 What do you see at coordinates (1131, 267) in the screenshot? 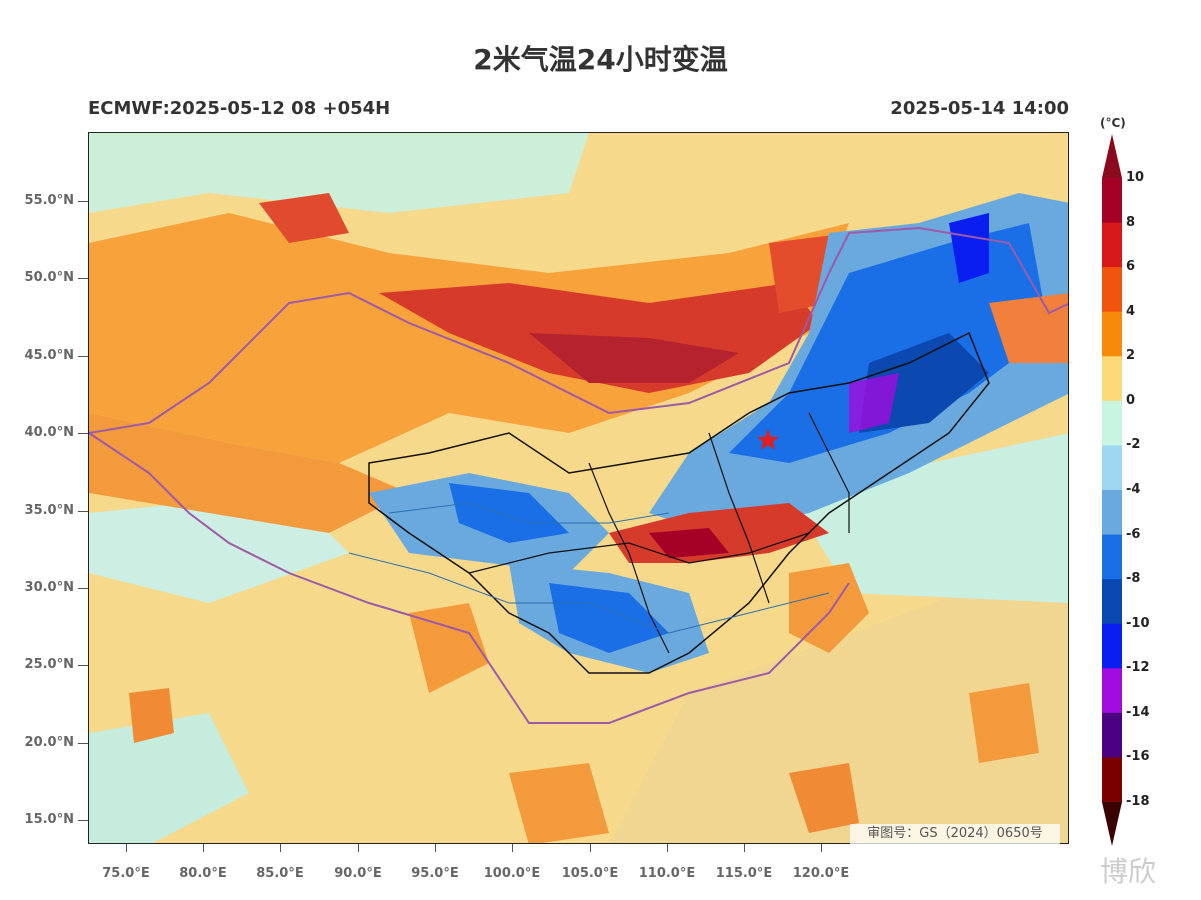
I see `colorbar-label: 6` at bounding box center [1131, 267].